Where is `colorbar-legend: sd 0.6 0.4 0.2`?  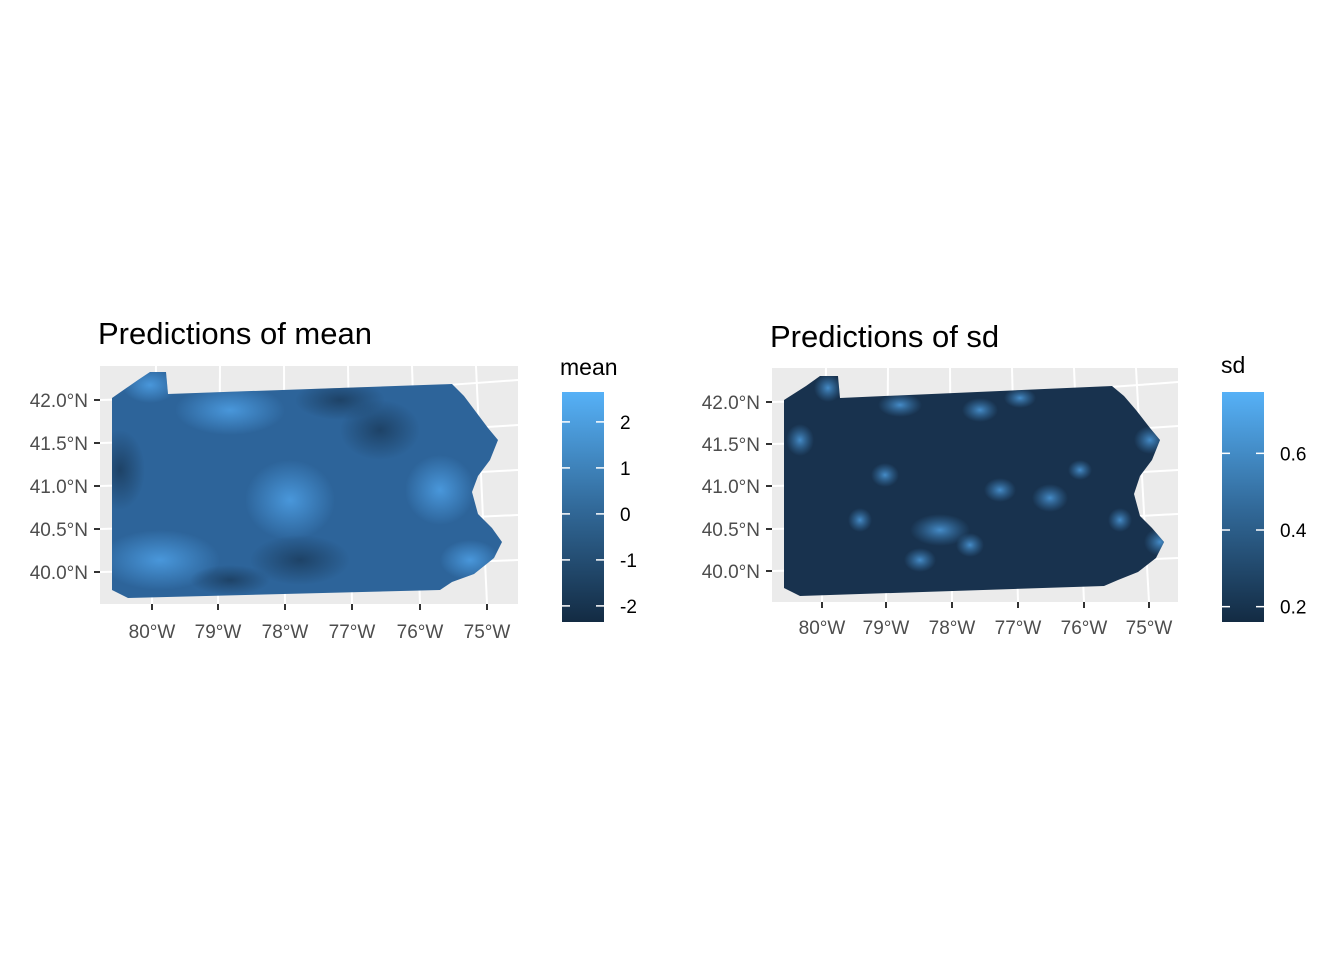 colorbar-legend: sd 0.6 0.4 0.2 is located at coordinates (1264, 487).